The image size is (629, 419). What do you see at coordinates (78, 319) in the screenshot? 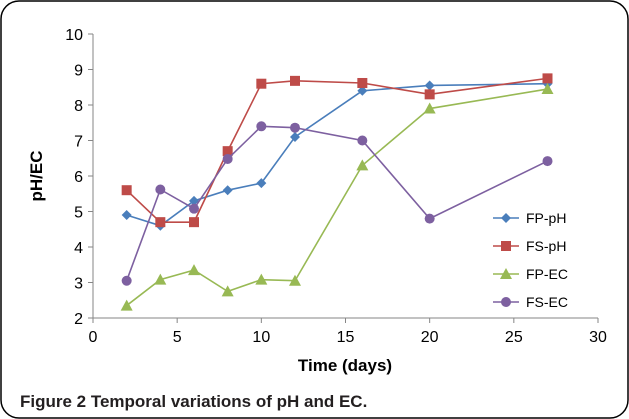
I see `y-tick-label: 2` at bounding box center [78, 319].